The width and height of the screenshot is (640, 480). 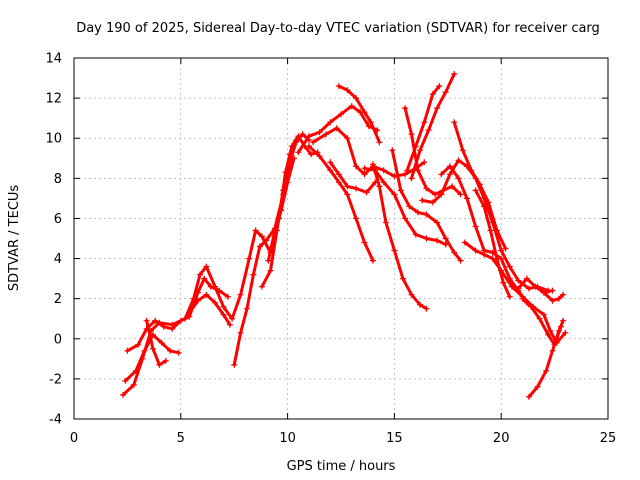 What do you see at coordinates (343, 438) in the screenshot?
I see `x-tick-labels: 0 5 10 15 20 25` at bounding box center [343, 438].